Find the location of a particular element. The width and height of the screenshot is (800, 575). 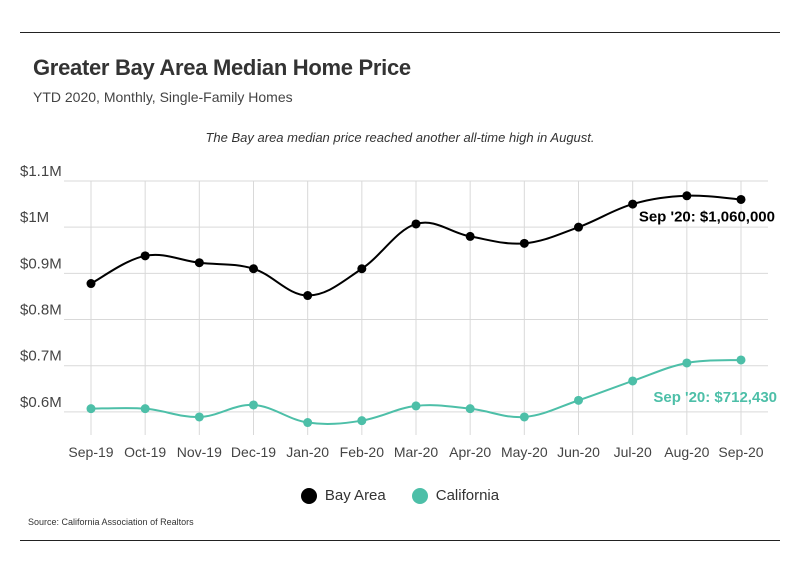

x-tick-label: Dec-19 is located at coordinates (253, 452).